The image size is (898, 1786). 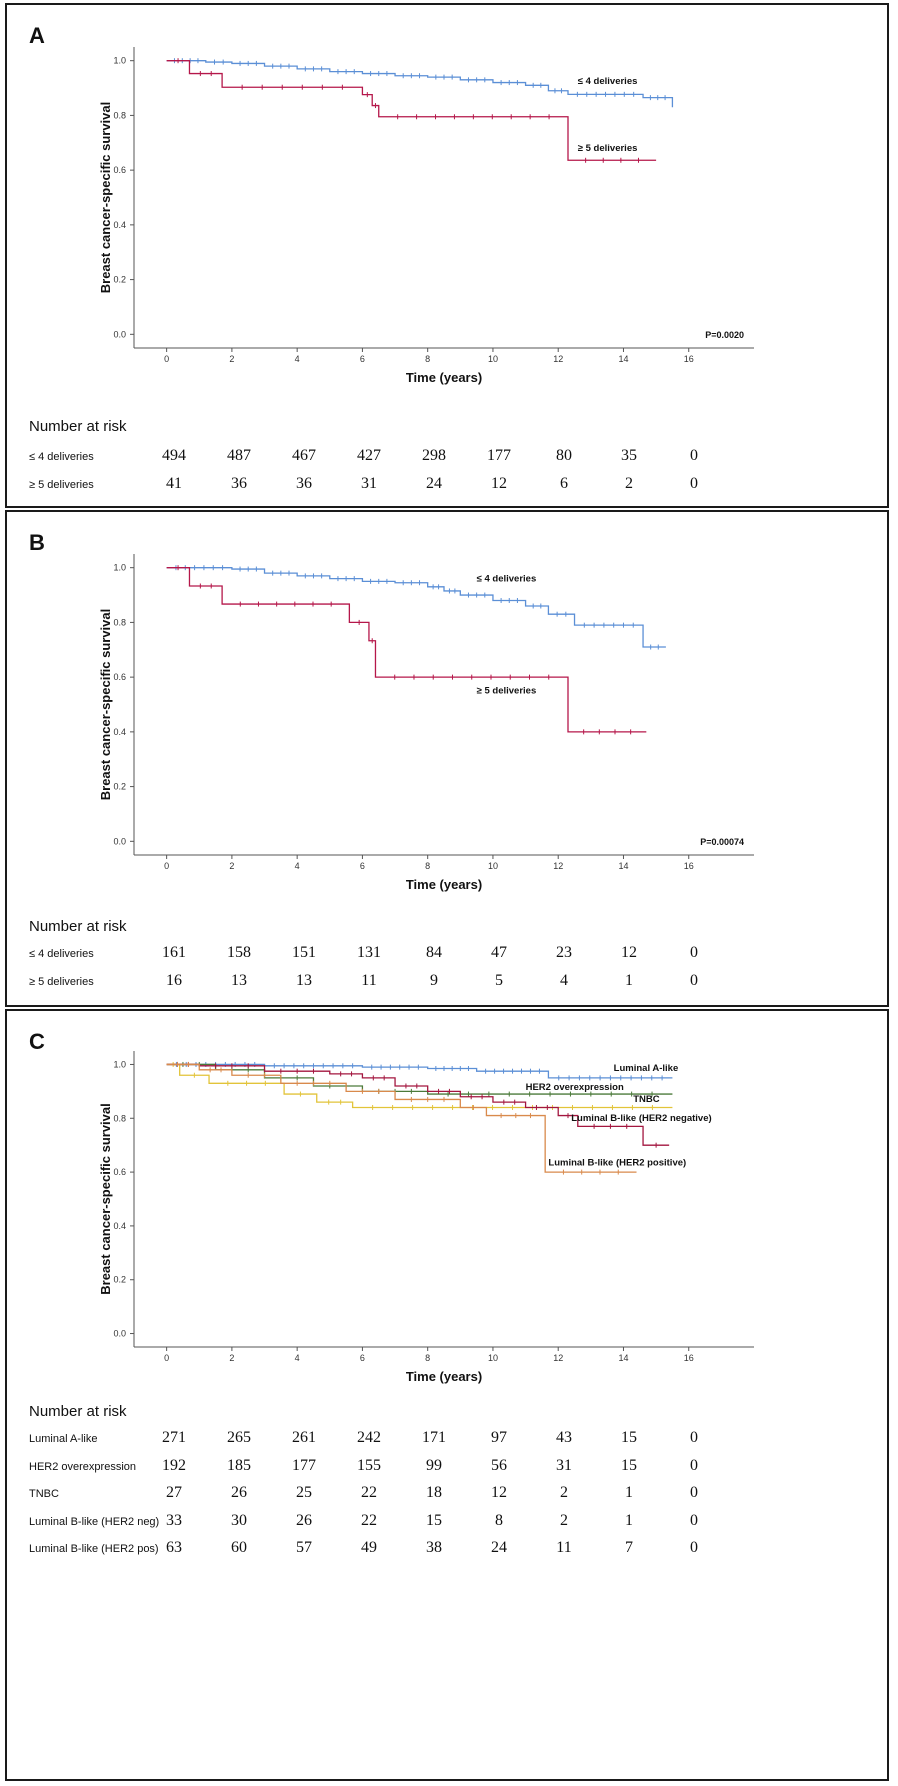 What do you see at coordinates (239, 1465) in the screenshot?
I see `risk-value: 185` at bounding box center [239, 1465].